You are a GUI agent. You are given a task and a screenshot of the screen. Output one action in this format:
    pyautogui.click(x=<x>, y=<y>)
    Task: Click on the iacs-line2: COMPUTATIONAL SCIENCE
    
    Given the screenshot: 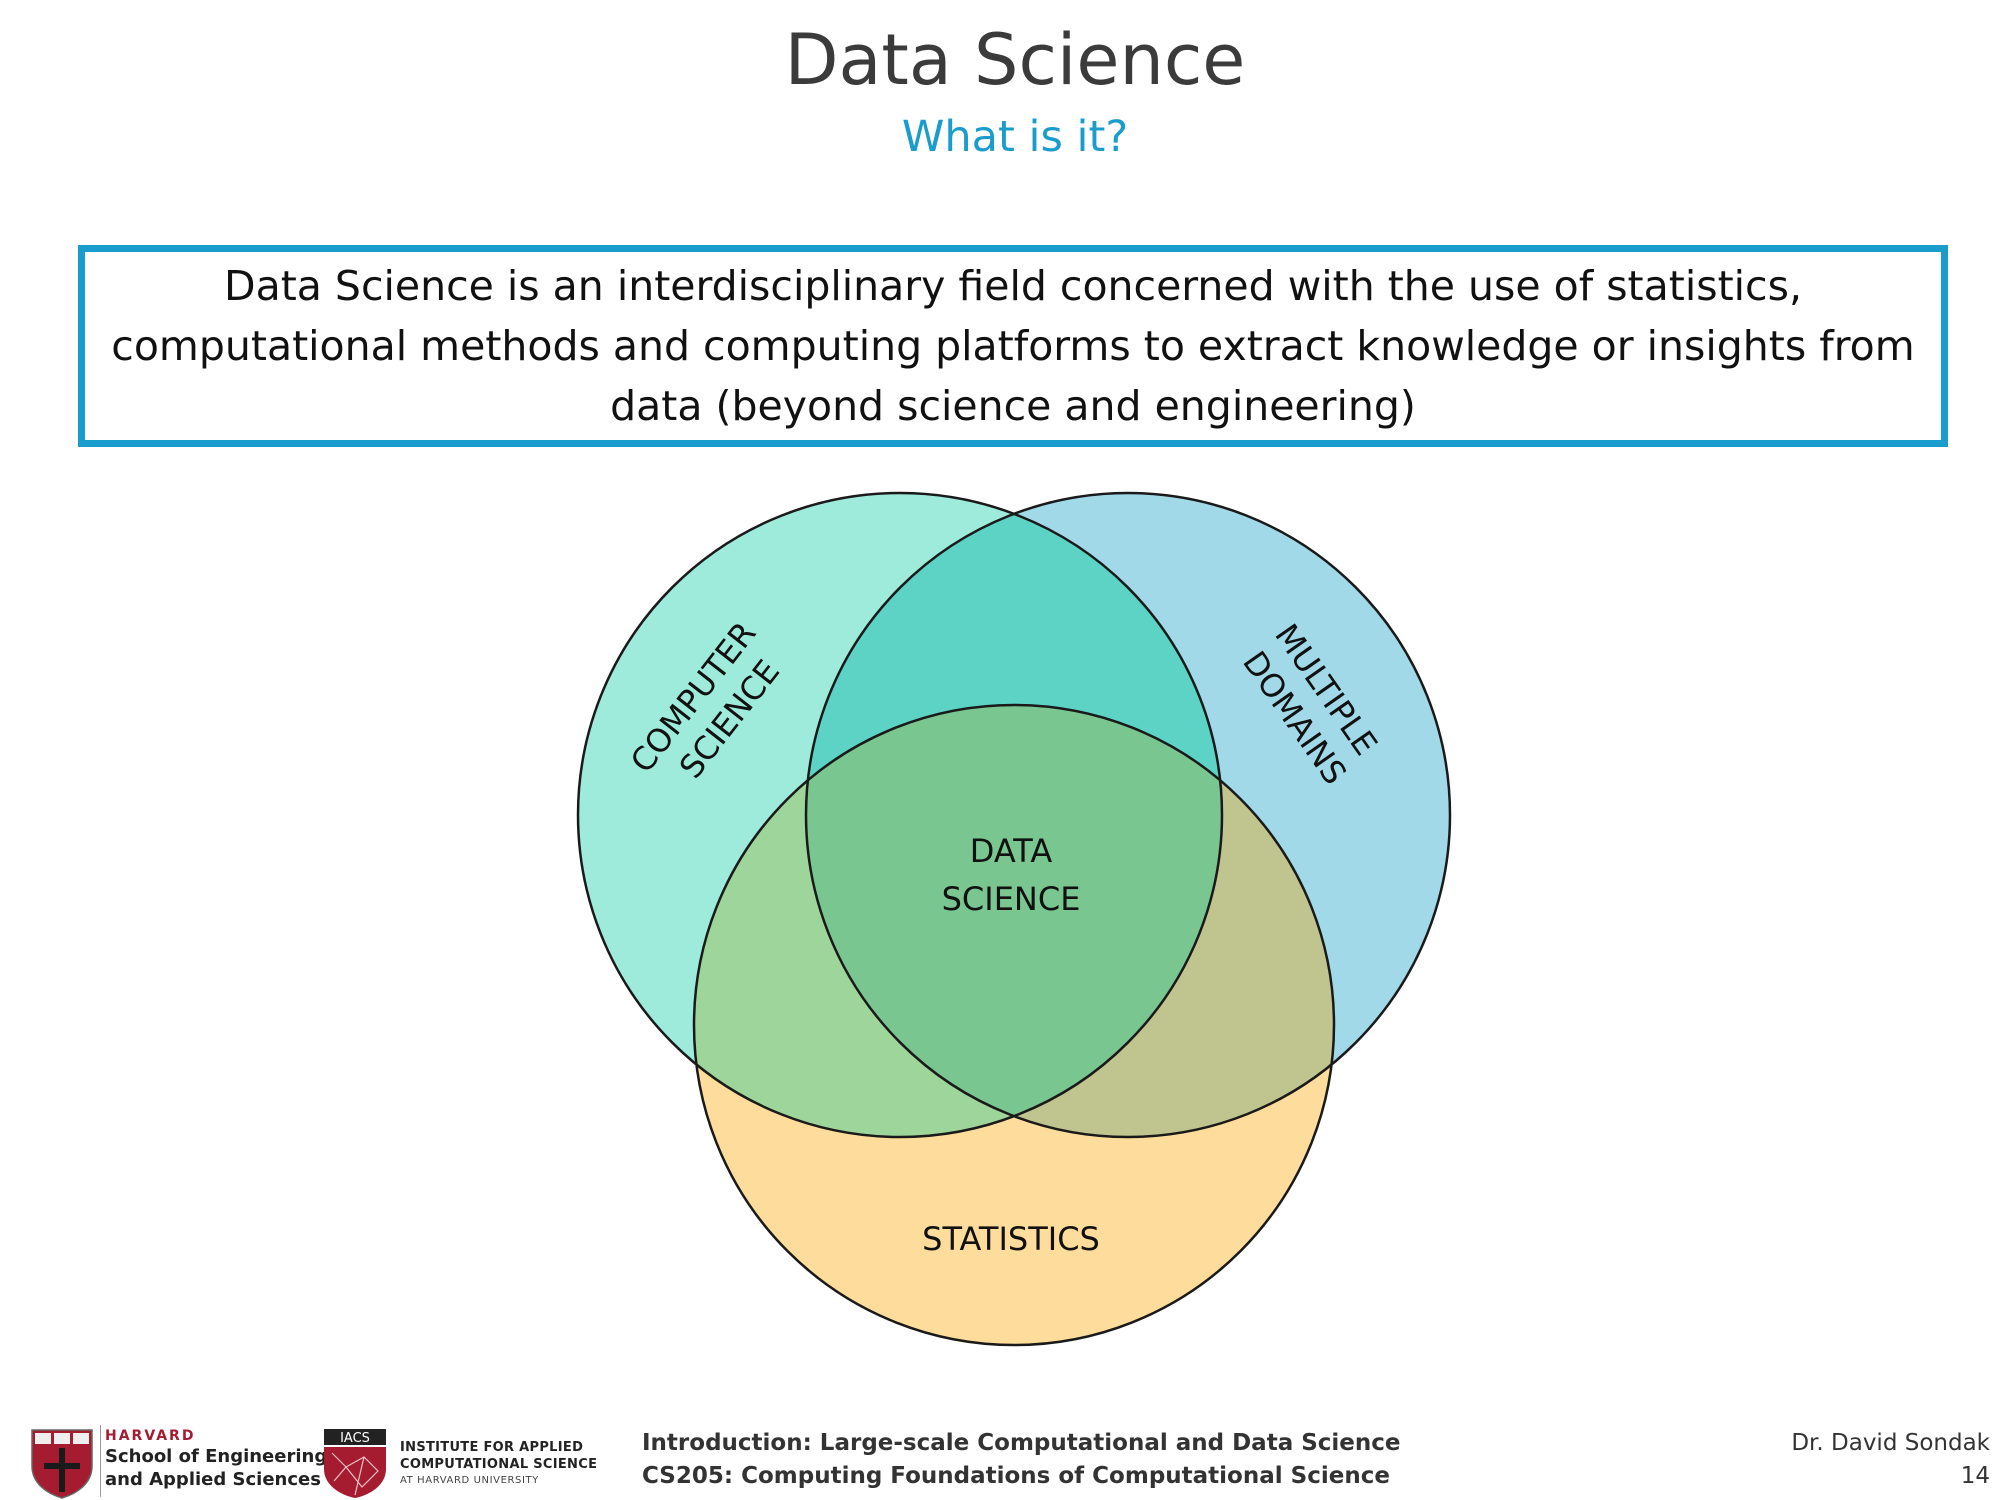 What is the action you would take?
    pyautogui.click(x=499, y=1464)
    